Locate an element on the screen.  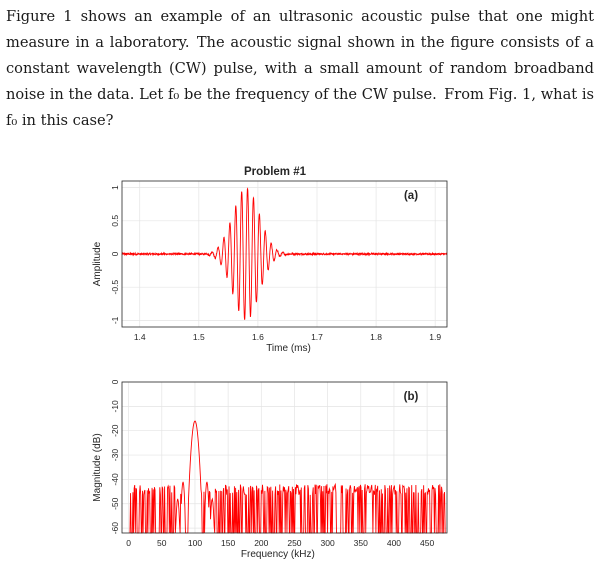
panel-a-xtick-label: 1.7 is located at coordinates (317, 337).